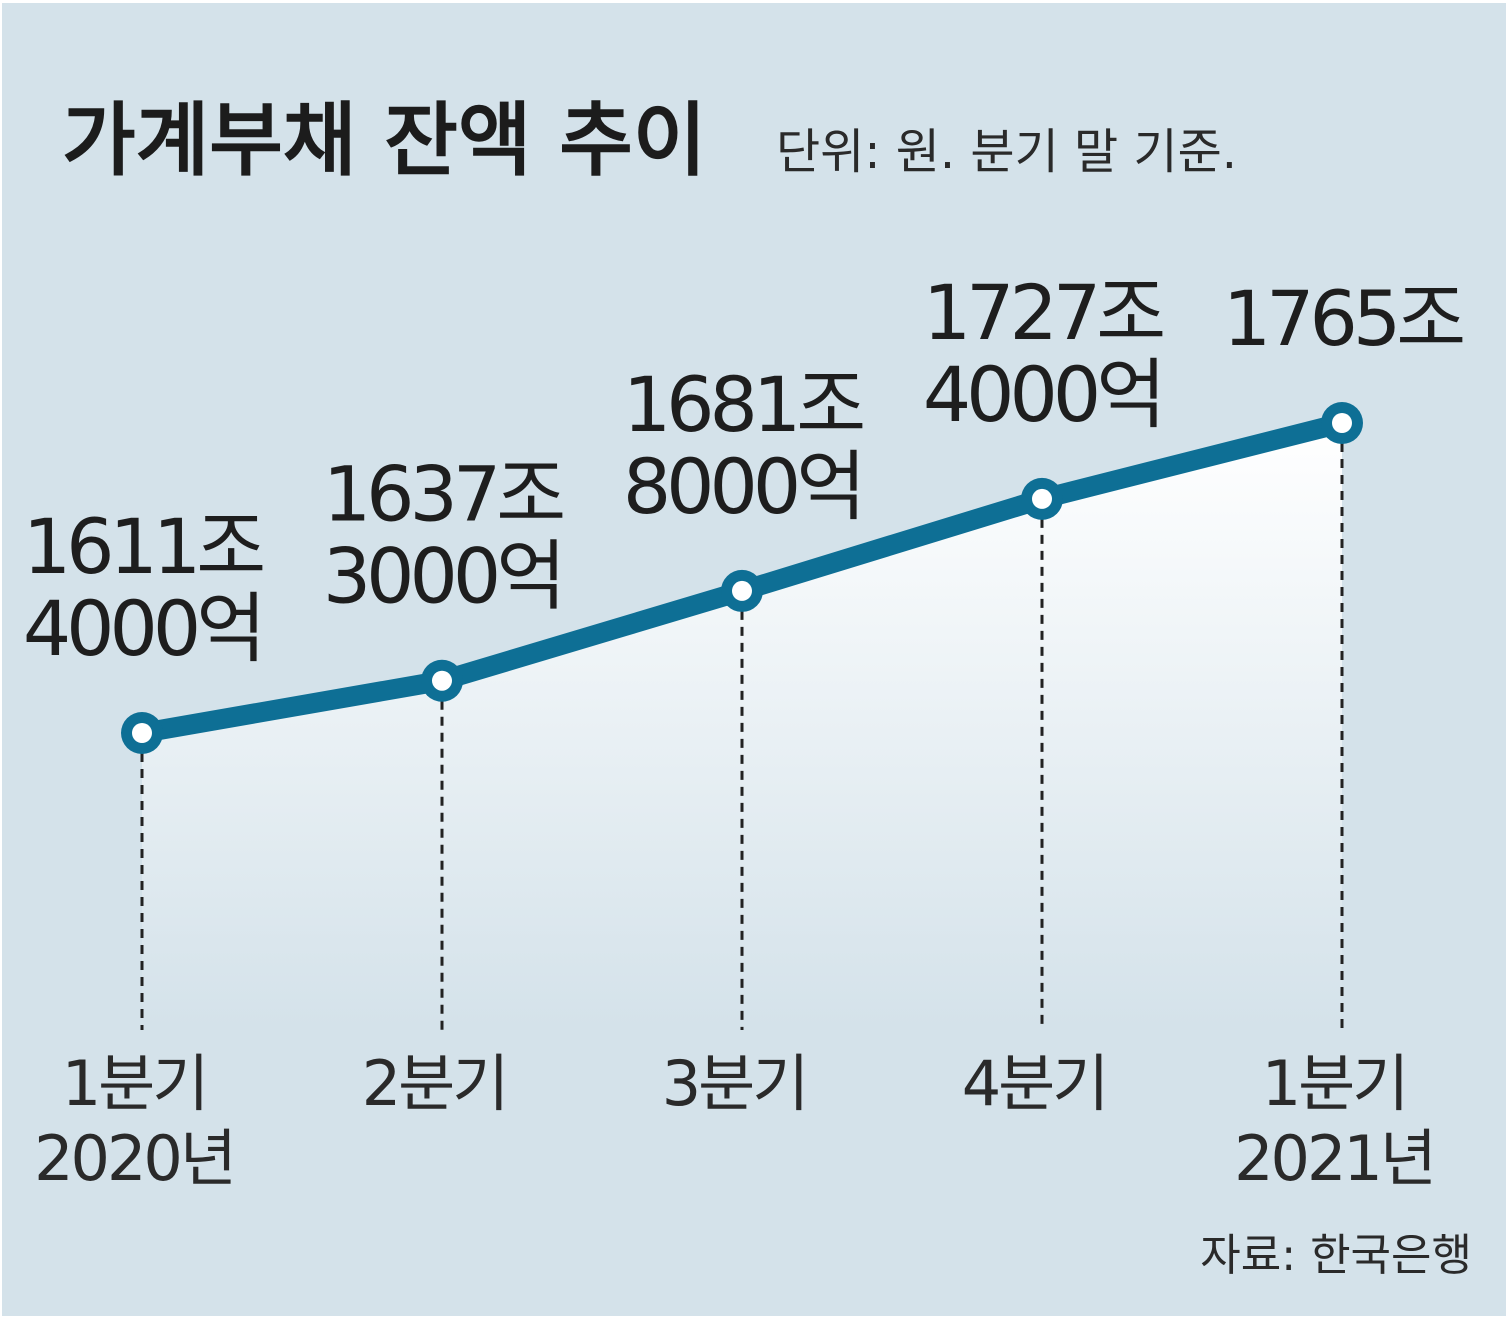 Image resolution: width=1508 pixels, height=1318 pixels. Describe the element at coordinates (1034, 1083) in the screenshot. I see `x-tick-label: 4분기` at that location.